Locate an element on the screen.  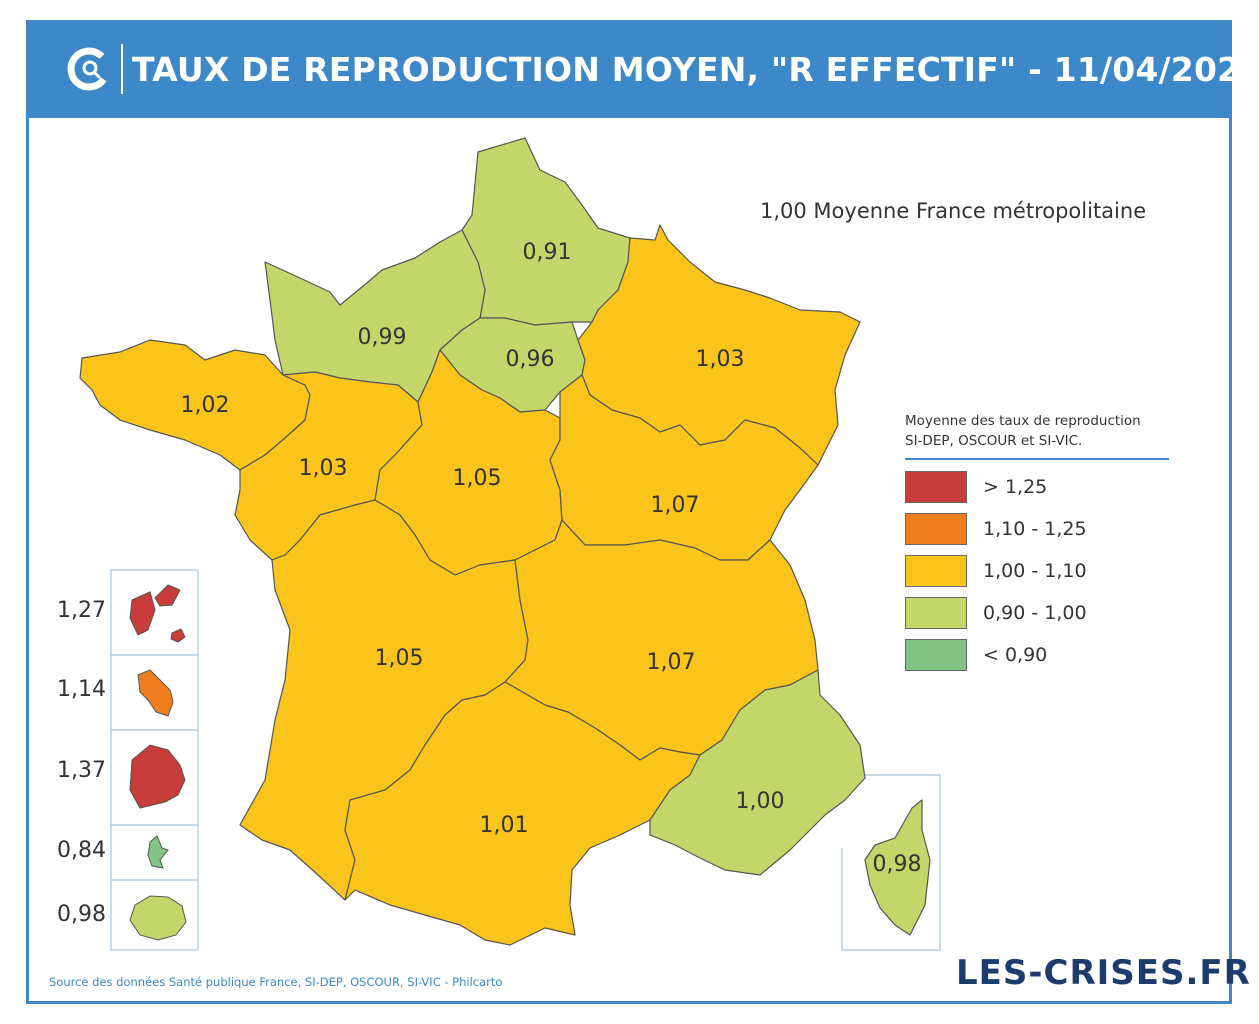
region-value-ile-de-france: 0,96 is located at coordinates (530, 359).